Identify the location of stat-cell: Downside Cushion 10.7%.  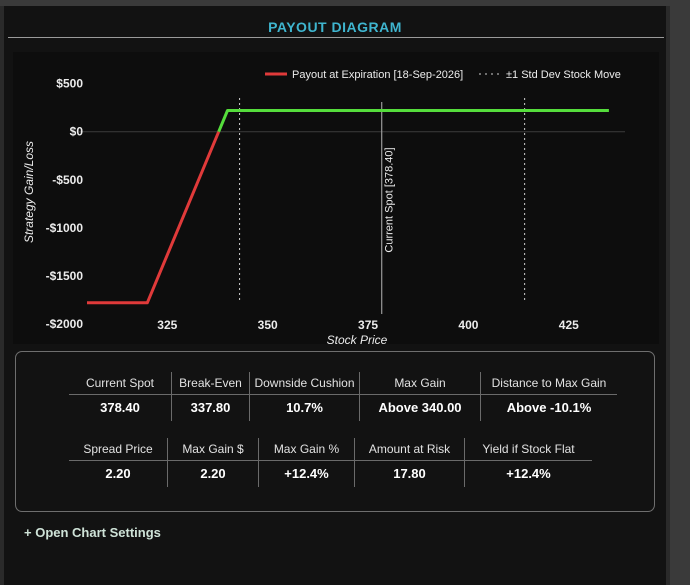
(304, 396).